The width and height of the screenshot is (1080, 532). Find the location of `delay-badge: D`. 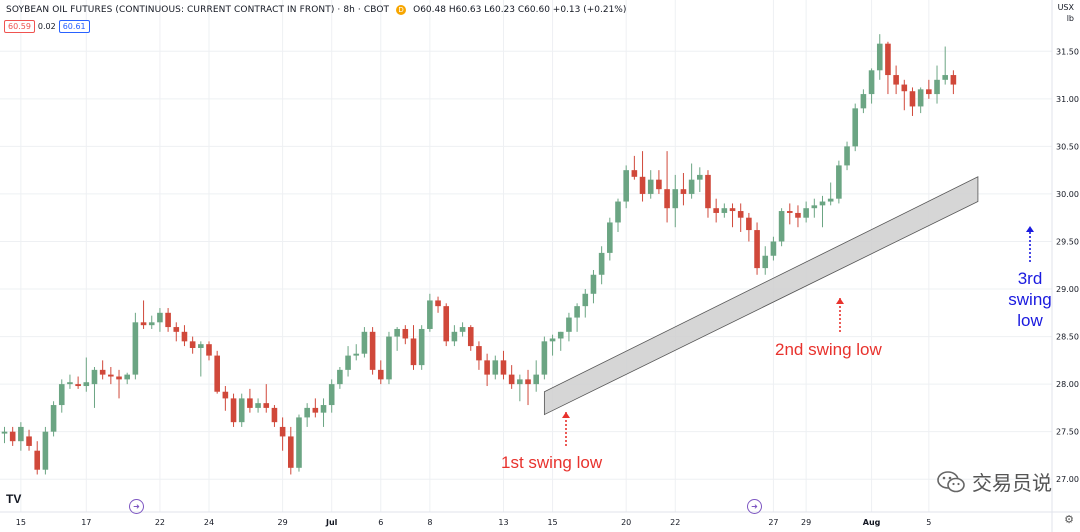

delay-badge: D is located at coordinates (401, 10).